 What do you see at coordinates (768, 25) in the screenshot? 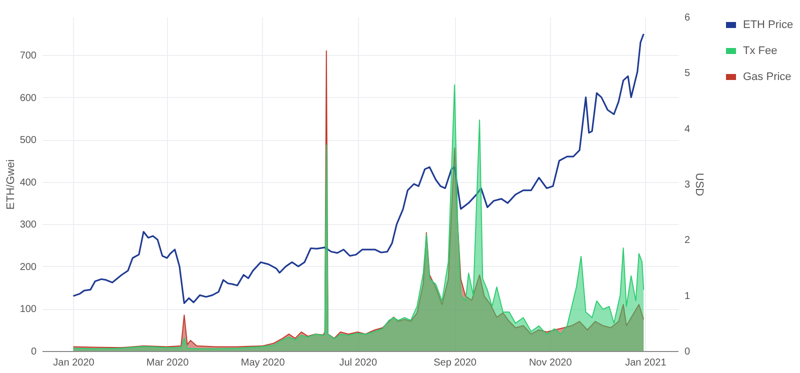
I see `legend-label: ETH Price` at bounding box center [768, 25].